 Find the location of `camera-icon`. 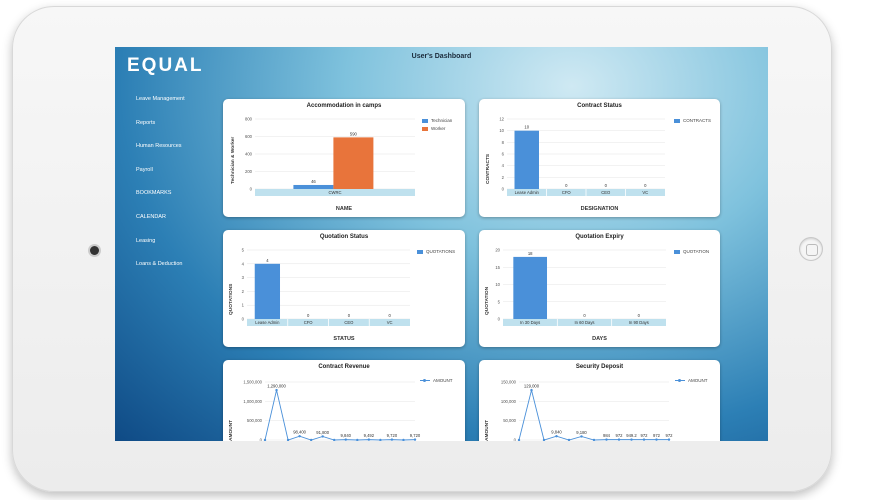

camera-icon is located at coordinates (94, 250).